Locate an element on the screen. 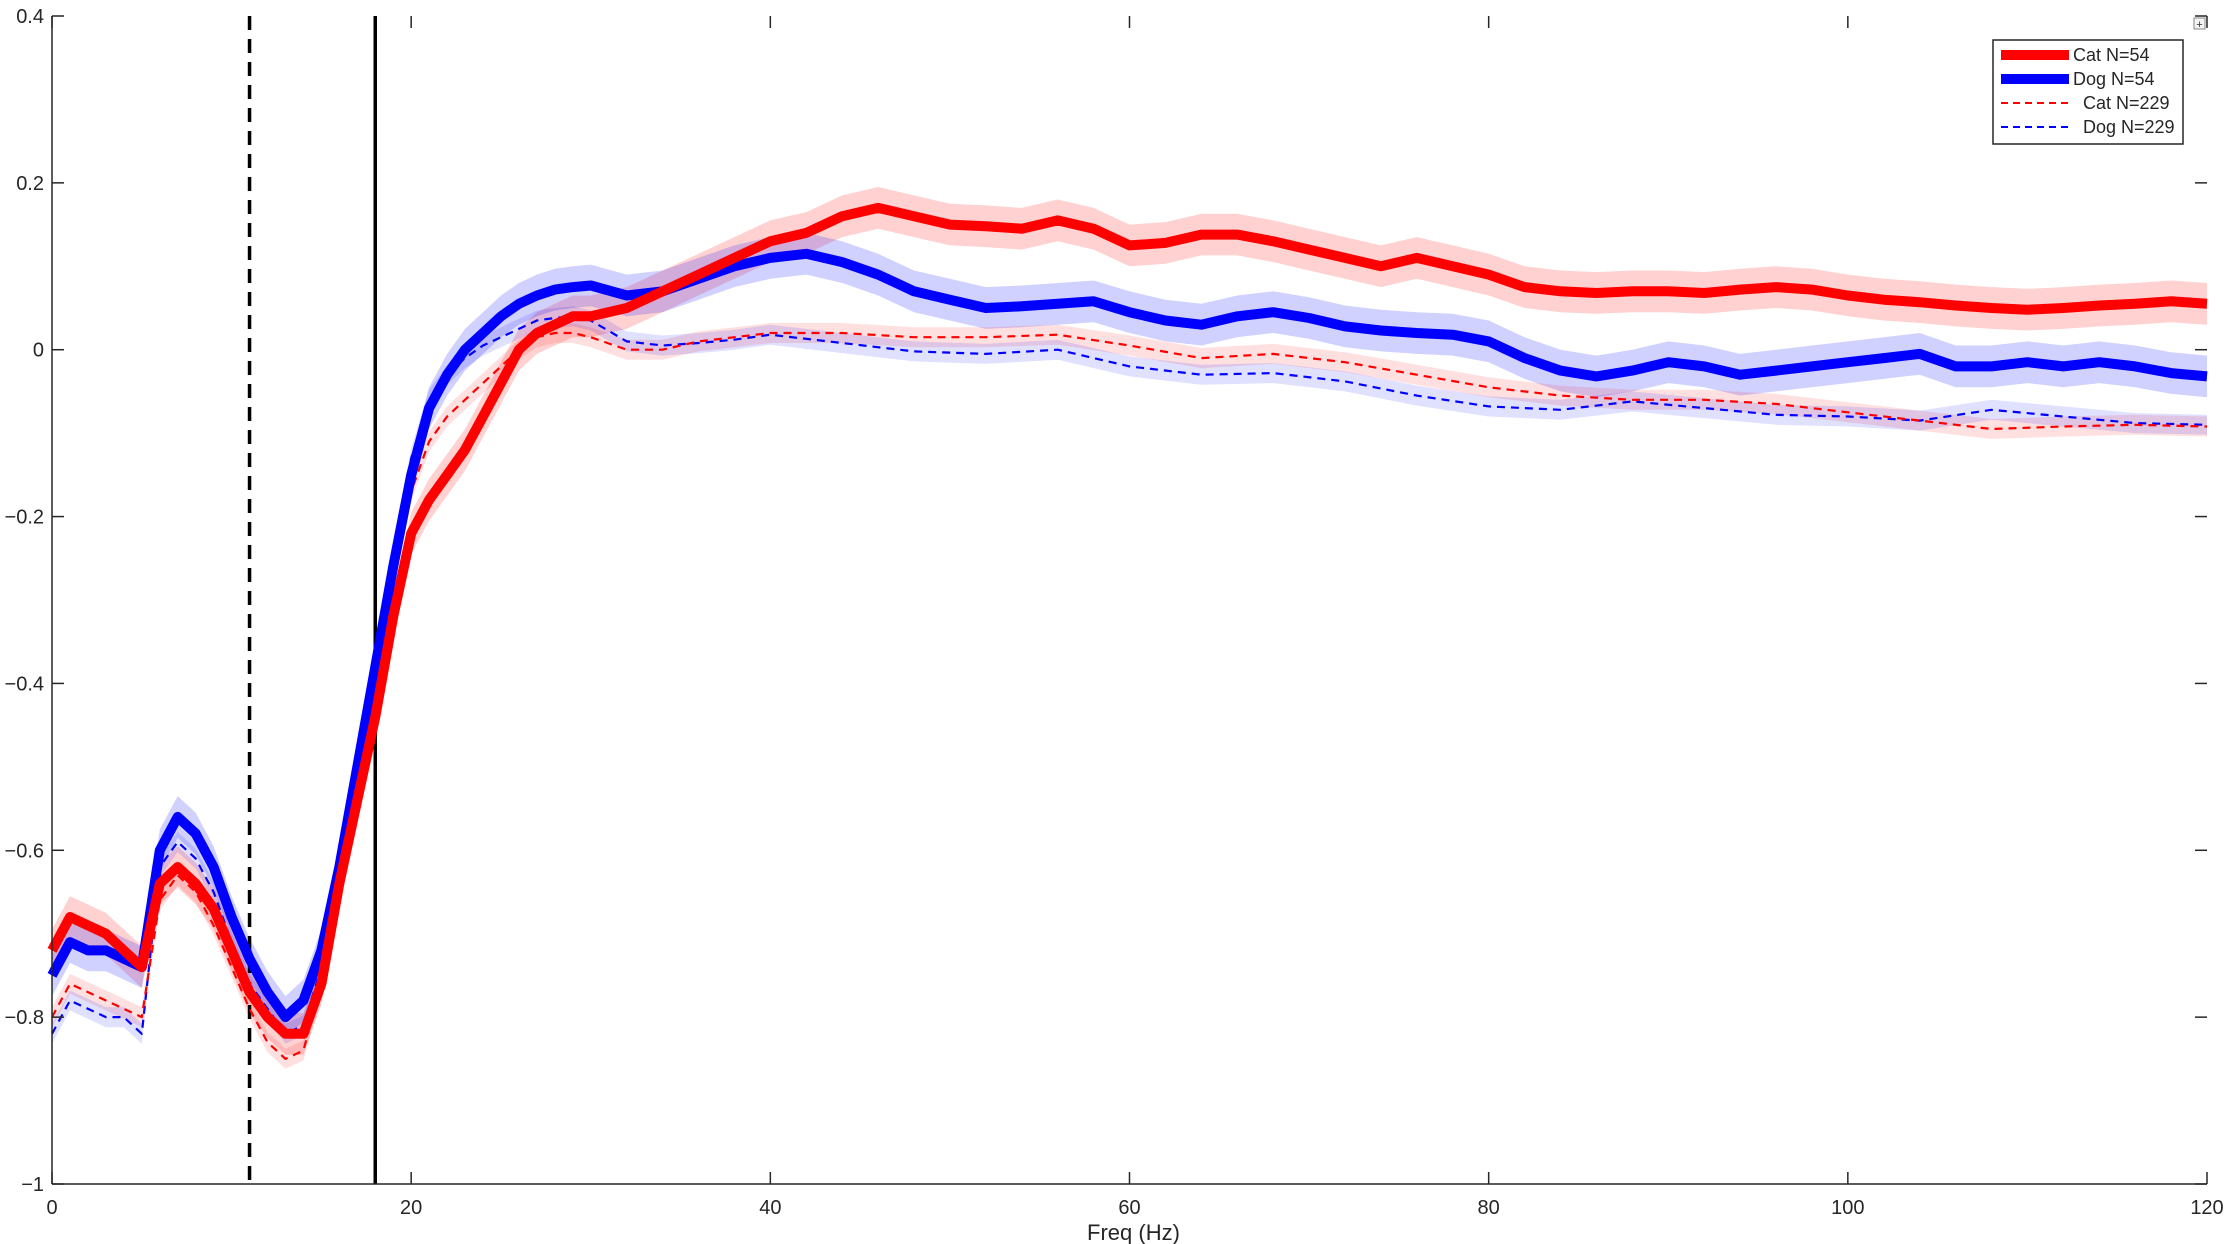 The image size is (2229, 1244). y-tick-label: −1 is located at coordinates (32, 1185).